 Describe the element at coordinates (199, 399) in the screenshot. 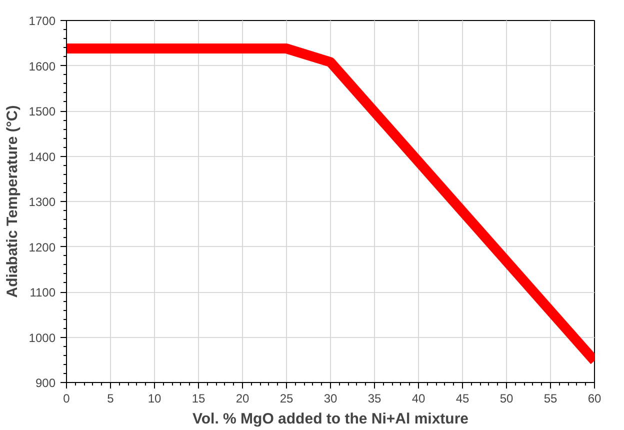

I see `x-tick-label: 15` at that location.